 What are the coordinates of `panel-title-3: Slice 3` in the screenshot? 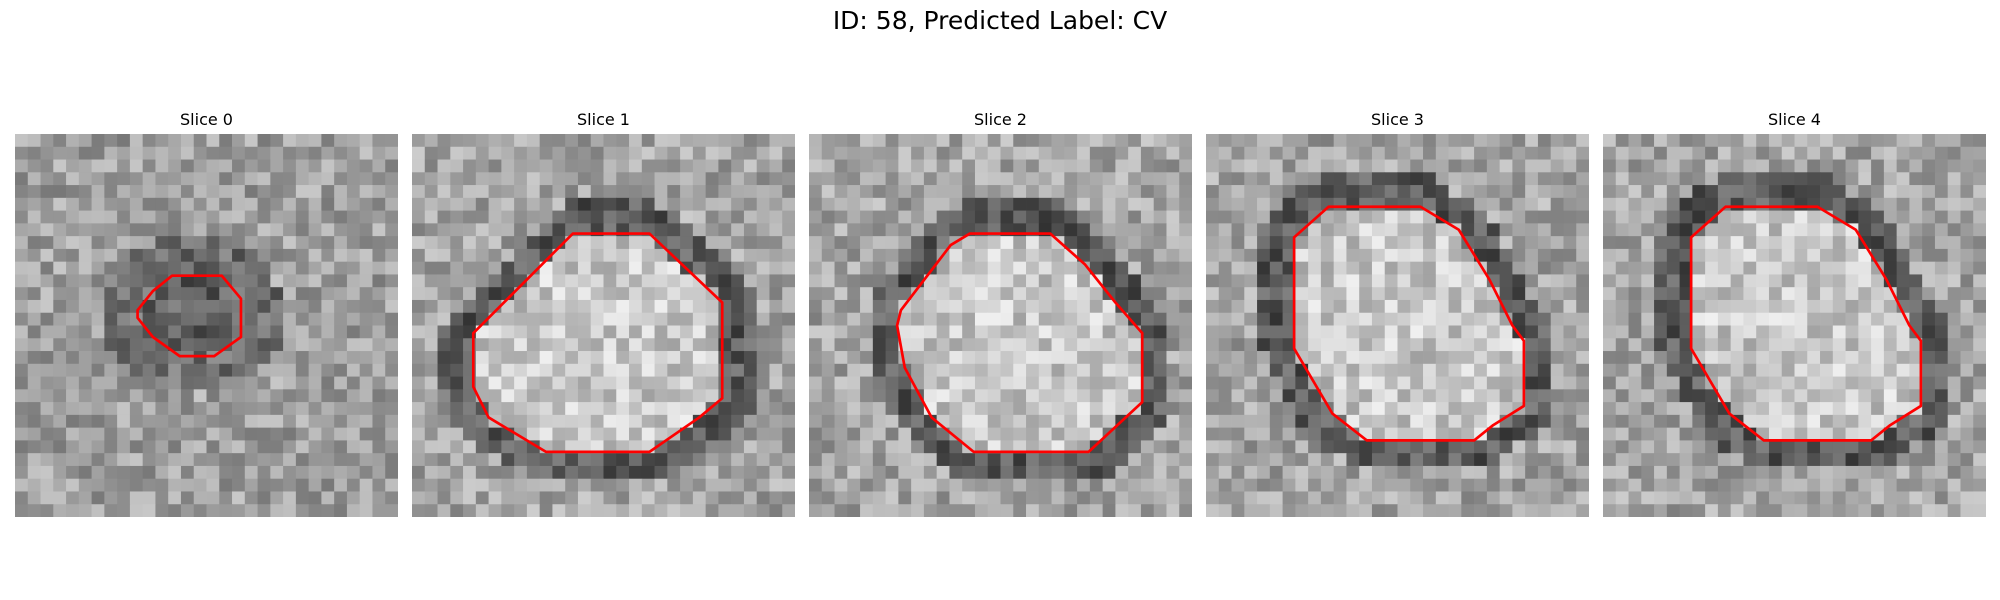 It's located at (1397, 119).